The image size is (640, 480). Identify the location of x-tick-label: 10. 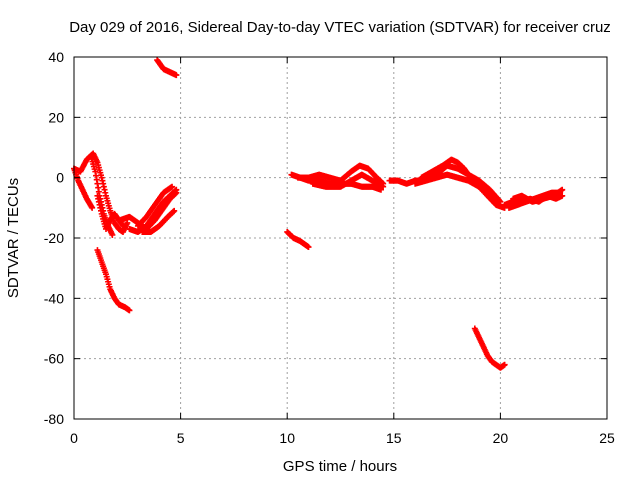
(287, 438).